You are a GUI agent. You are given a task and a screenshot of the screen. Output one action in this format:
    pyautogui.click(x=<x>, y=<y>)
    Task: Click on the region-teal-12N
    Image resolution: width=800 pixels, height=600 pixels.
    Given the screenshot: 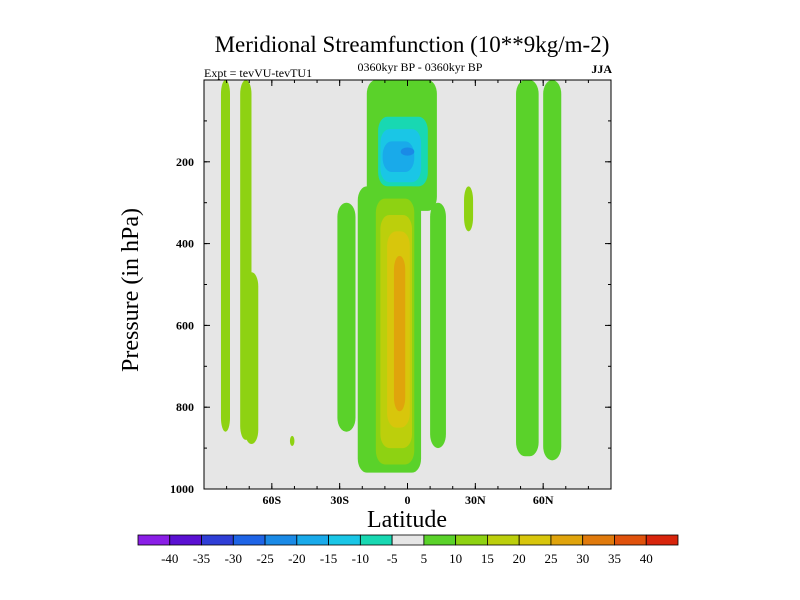 What is the action you would take?
    pyautogui.click(x=438, y=325)
    